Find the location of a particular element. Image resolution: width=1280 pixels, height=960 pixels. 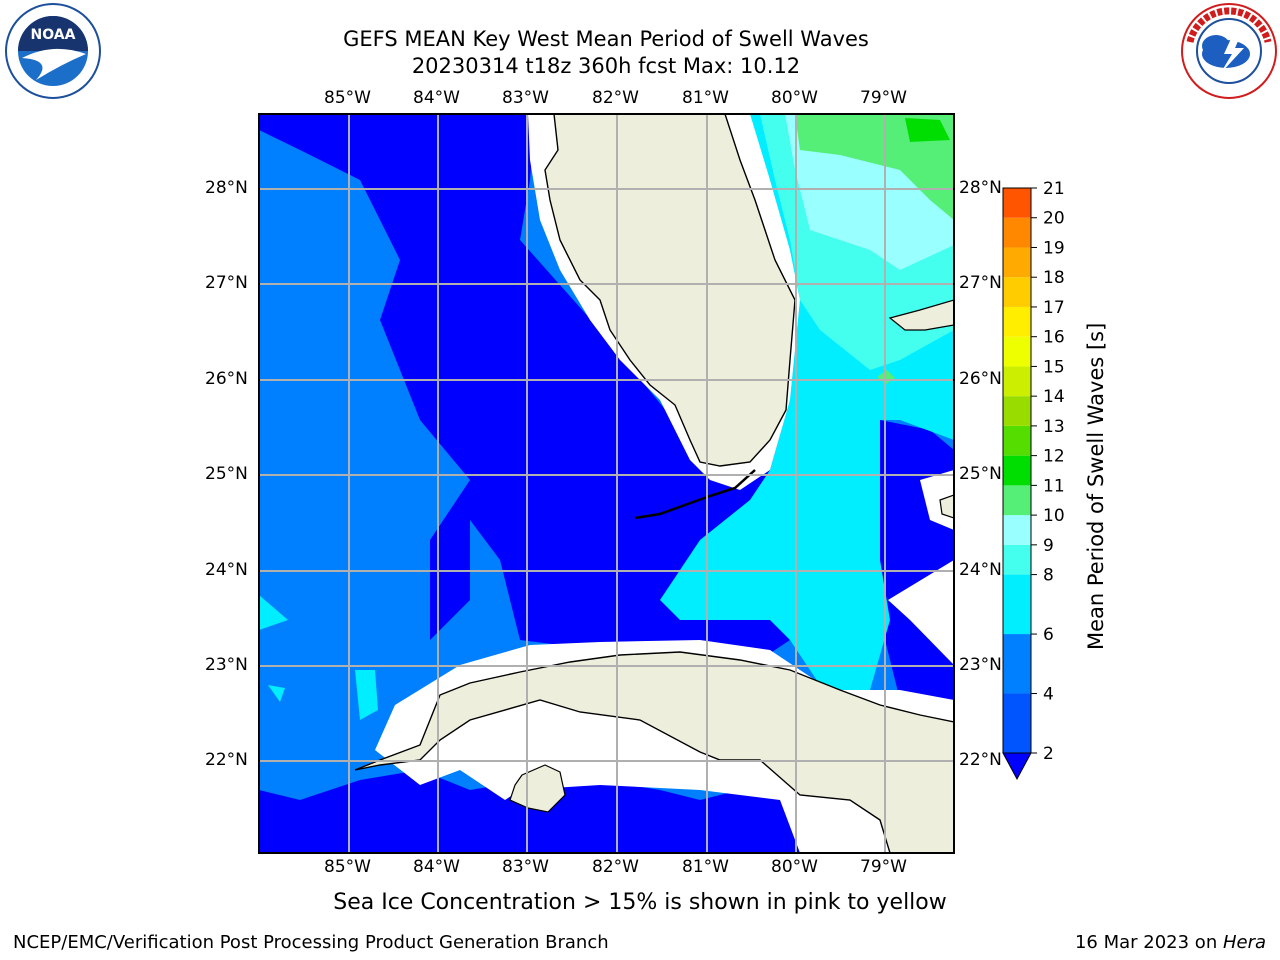

lat-tick-left: 23°N is located at coordinates (226, 665).